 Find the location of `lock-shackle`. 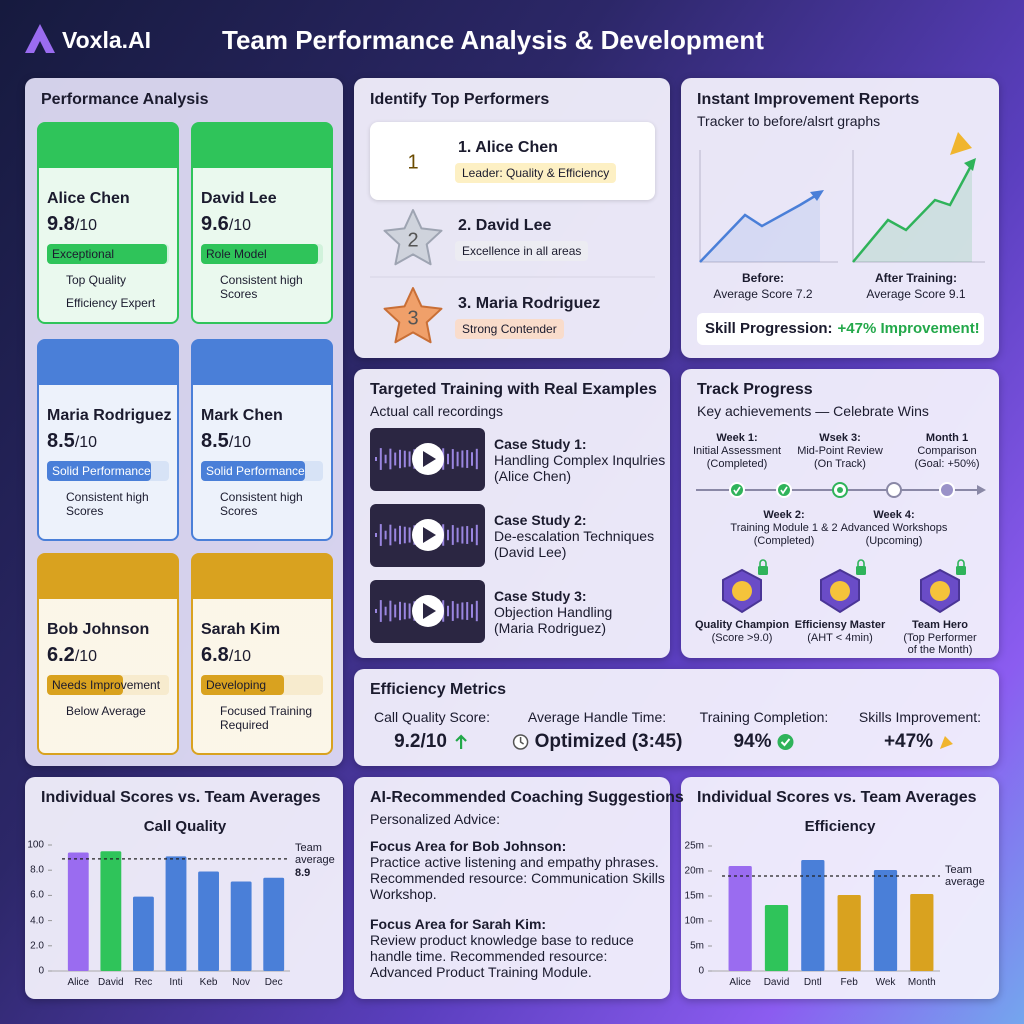

lock-shackle is located at coordinates (961, 562).